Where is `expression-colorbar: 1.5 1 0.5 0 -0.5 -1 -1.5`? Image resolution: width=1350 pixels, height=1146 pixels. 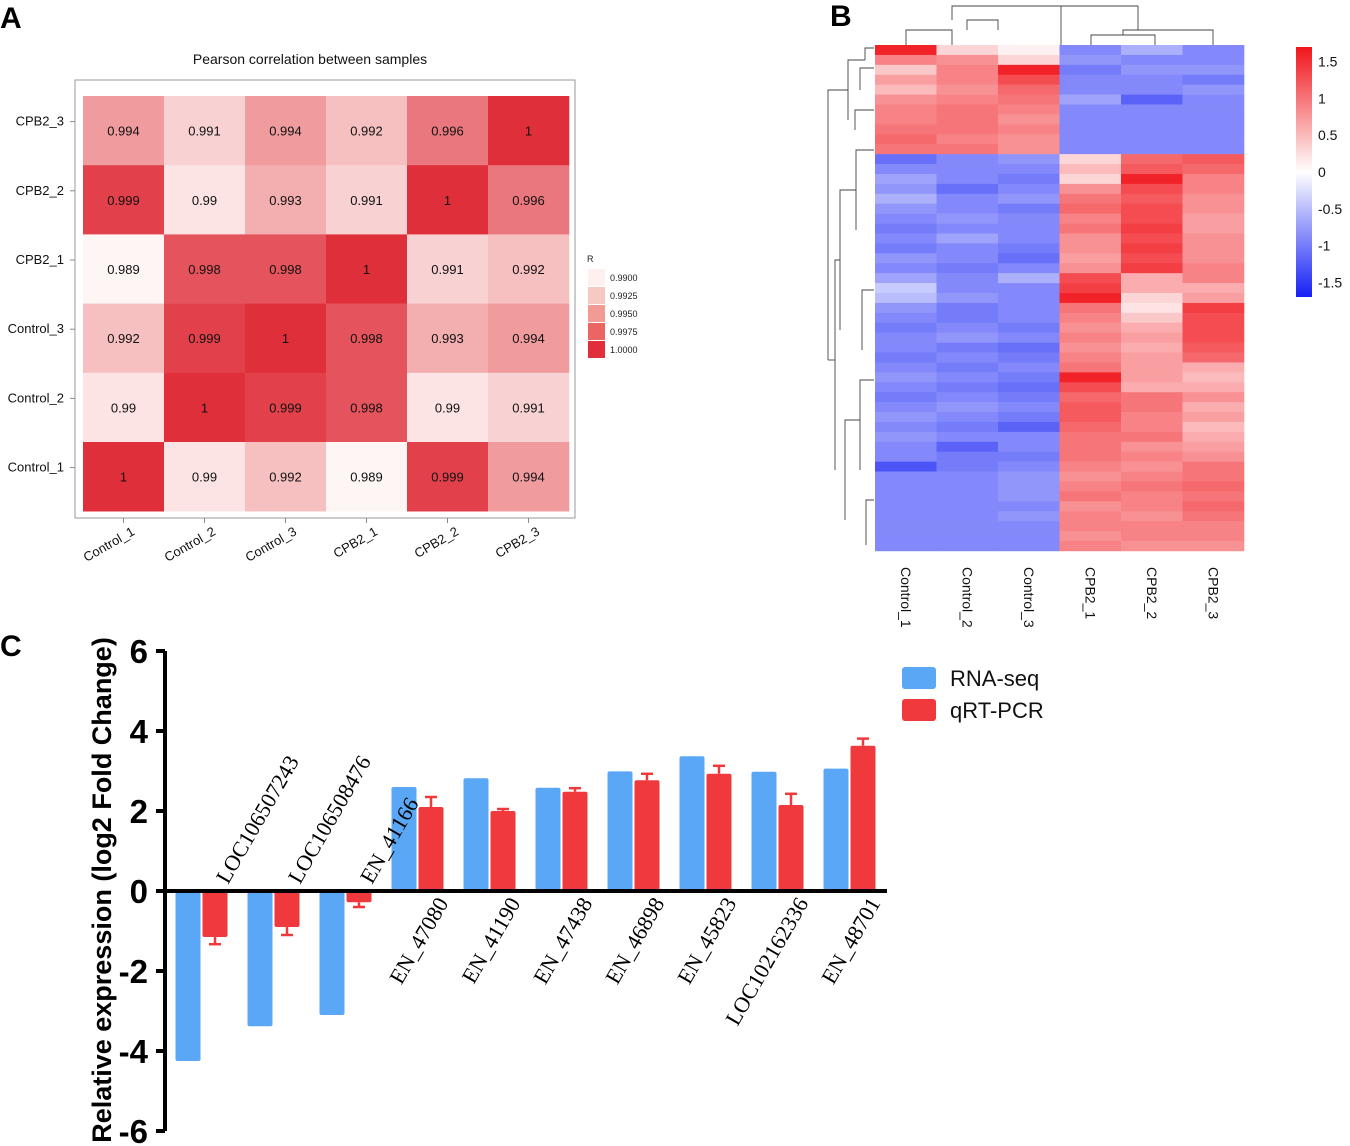 expression-colorbar: 1.5 1 0.5 0 -0.5 -1 -1.5 is located at coordinates (1319, 172).